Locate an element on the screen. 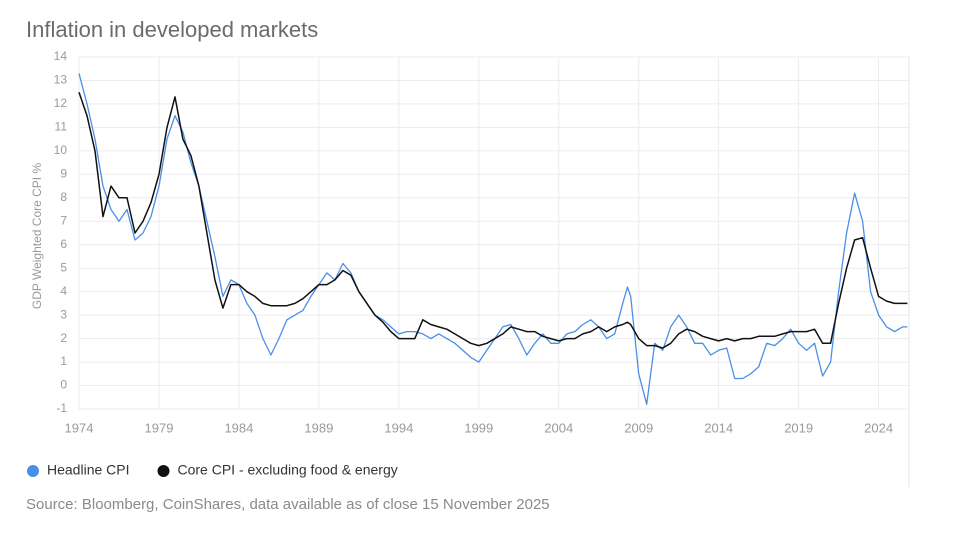 The height and width of the screenshot is (537, 966). y-axis-label: GDP Weighted Core CPI % is located at coordinates (37, 236).